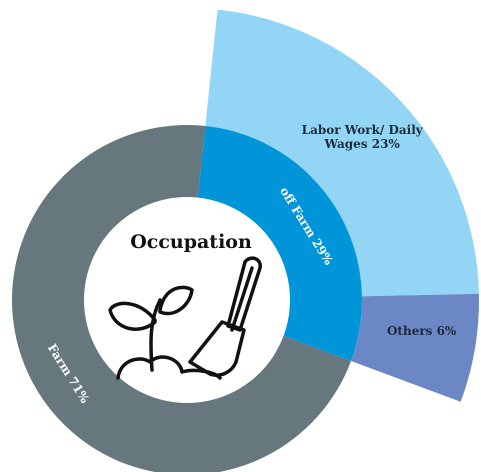 The width and height of the screenshot is (481, 472). Describe the element at coordinates (191, 242) in the screenshot. I see `chart-title: Occupation` at that location.